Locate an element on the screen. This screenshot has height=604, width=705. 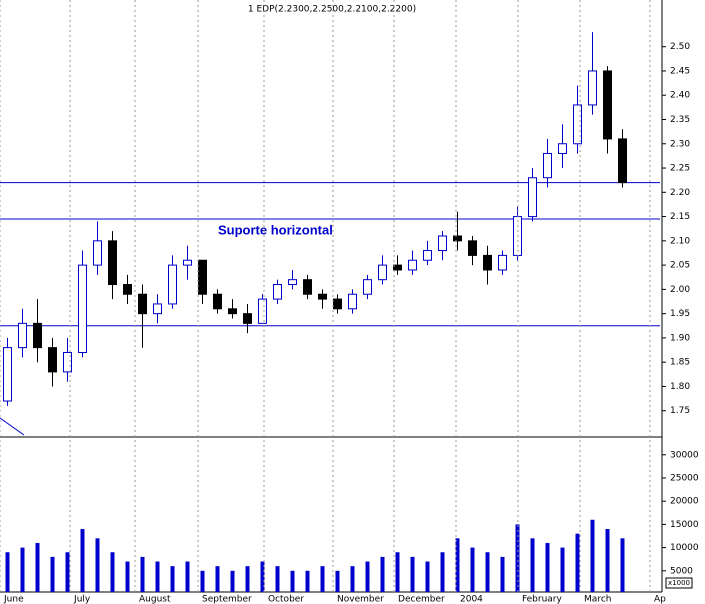
y-tick-label: 5000 is located at coordinates (681, 571).